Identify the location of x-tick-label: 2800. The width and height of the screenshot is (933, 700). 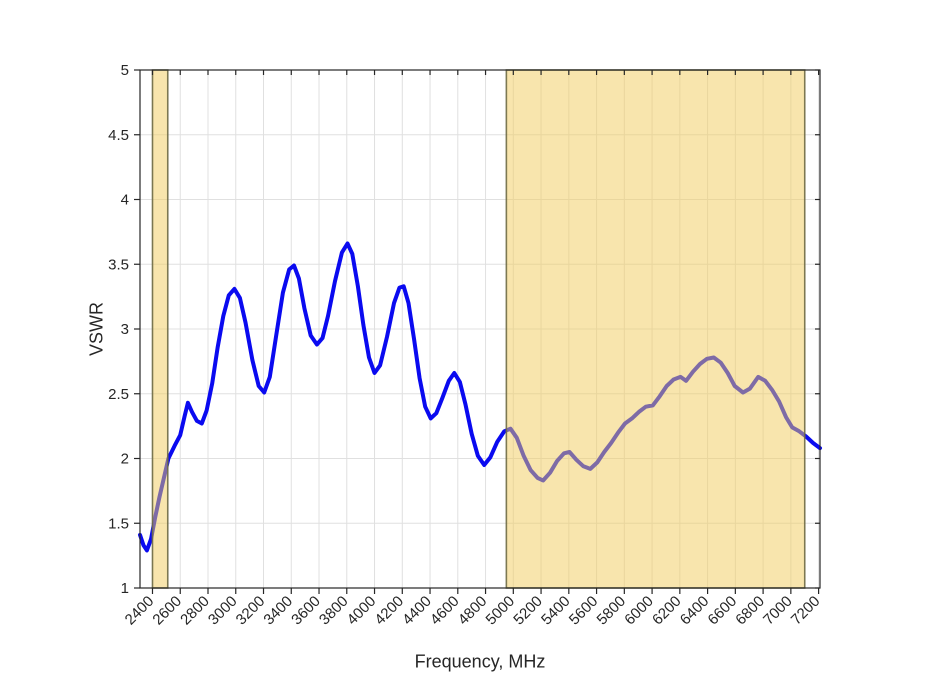
(195, 611).